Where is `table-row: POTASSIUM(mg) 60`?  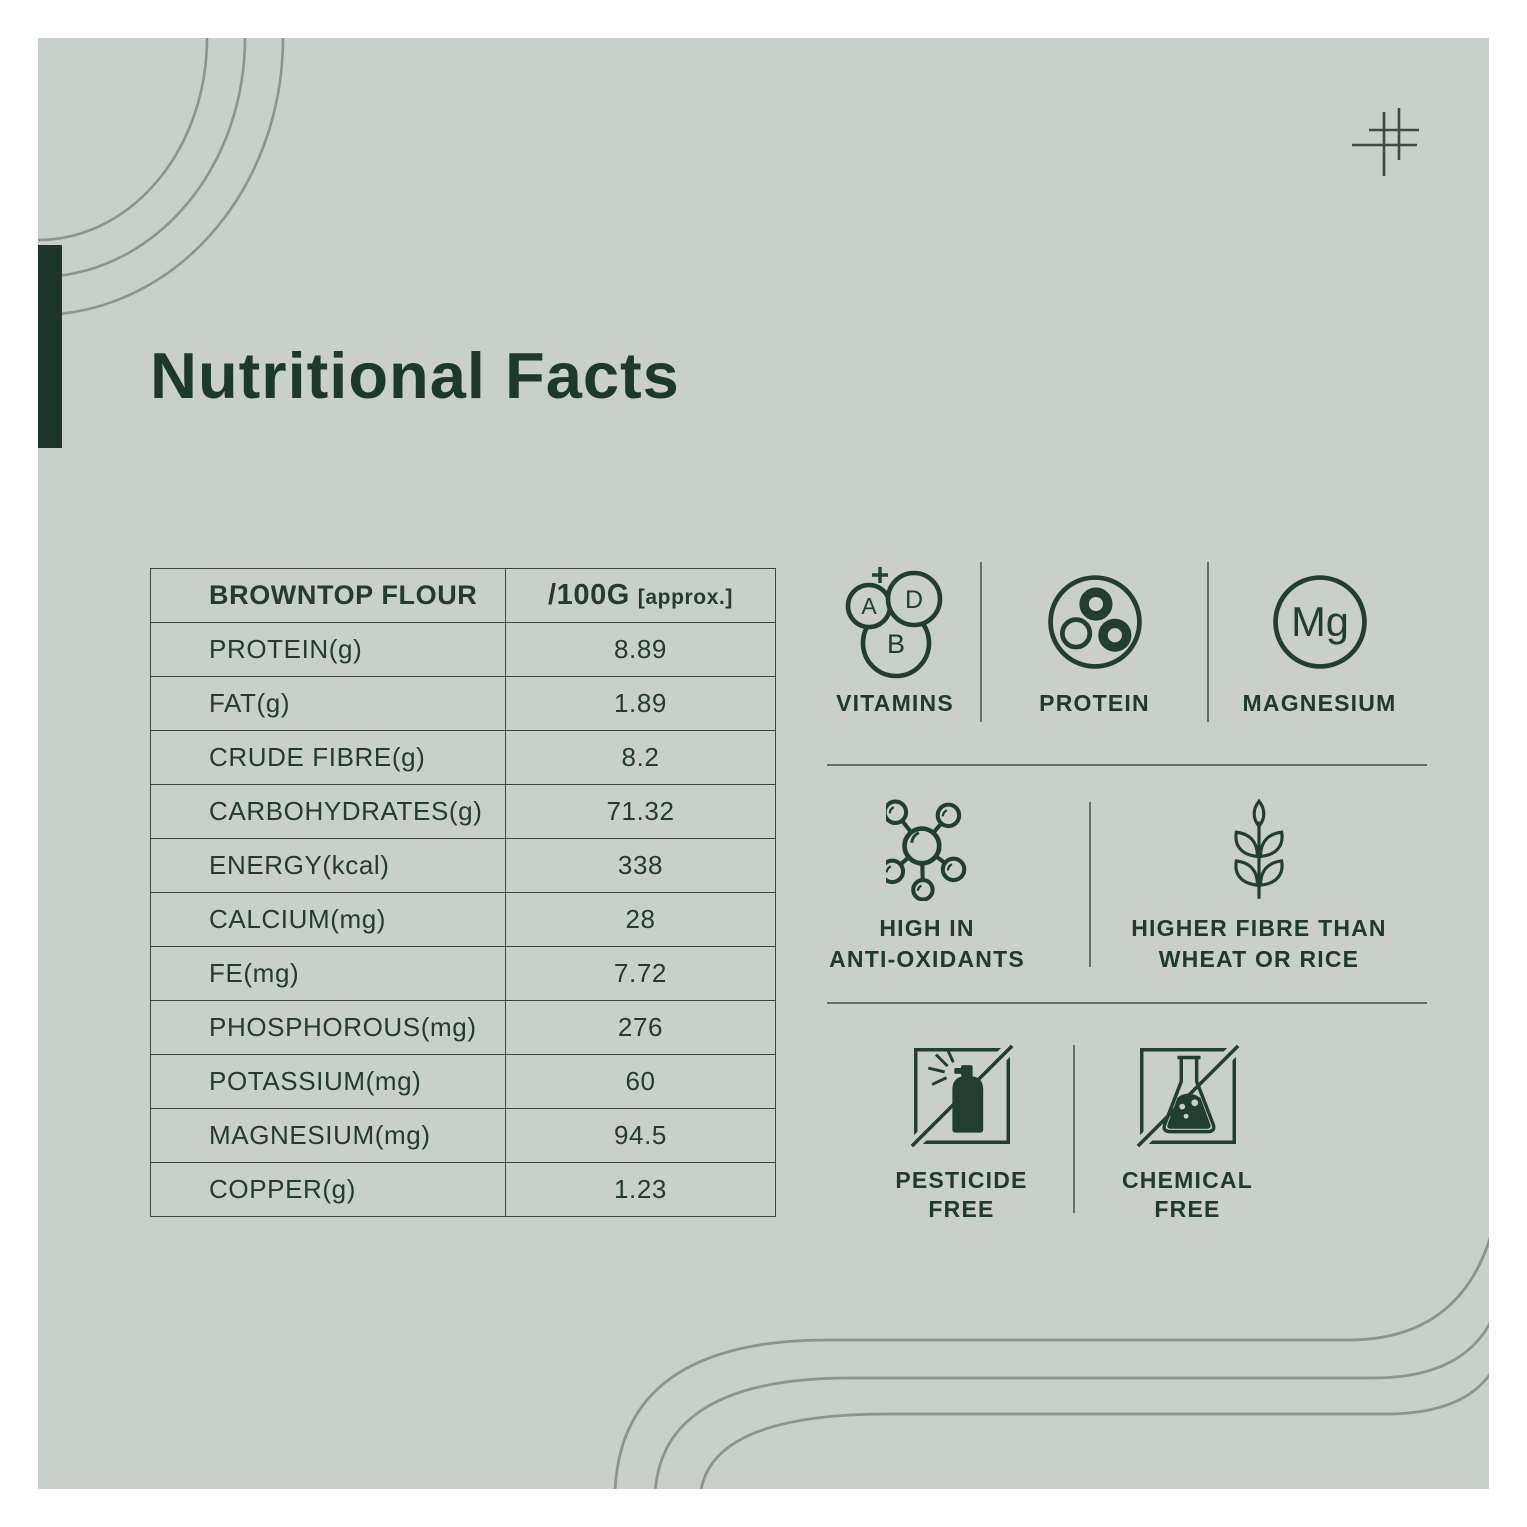 table-row: POTASSIUM(mg) 60 is located at coordinates (463, 1081).